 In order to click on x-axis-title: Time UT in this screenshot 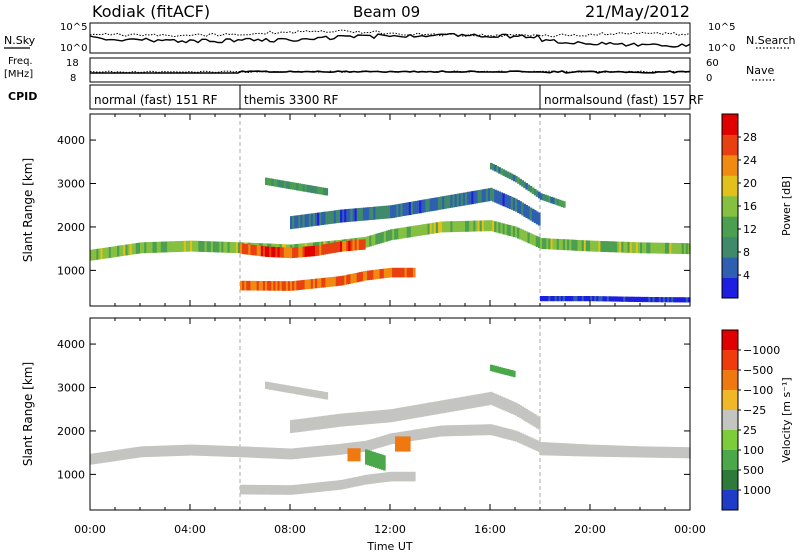, I will do `click(389, 546)`.